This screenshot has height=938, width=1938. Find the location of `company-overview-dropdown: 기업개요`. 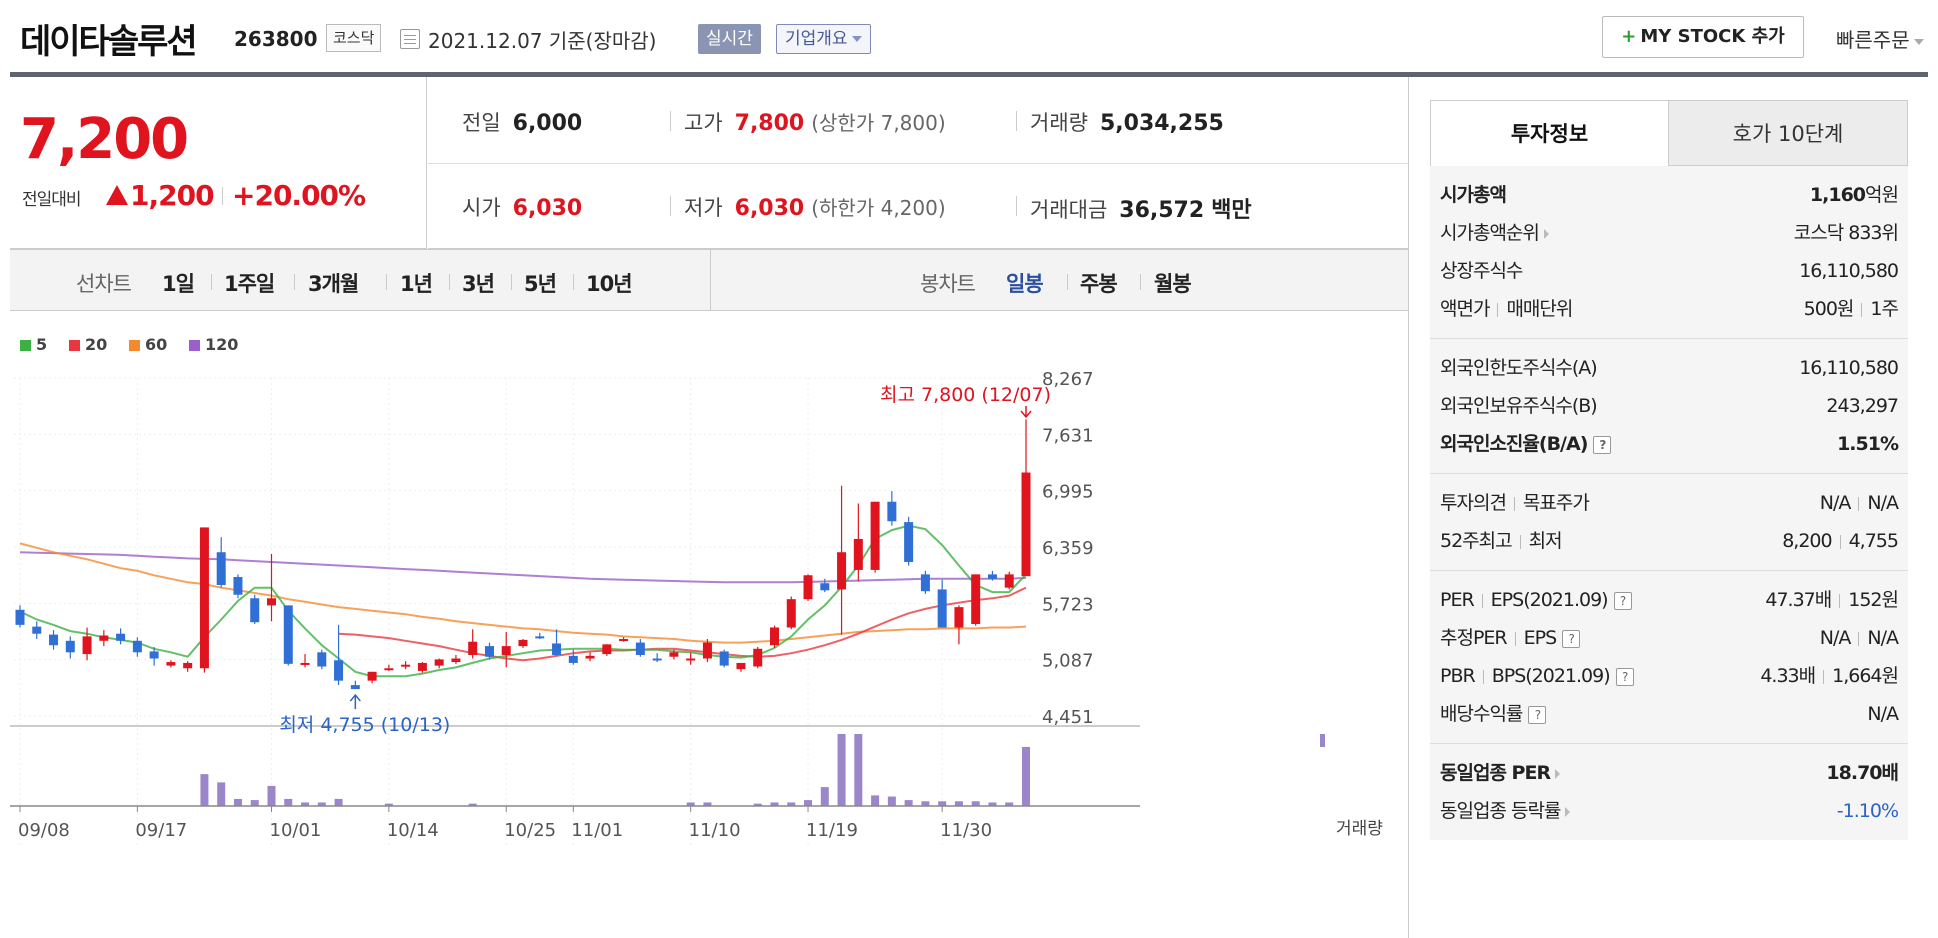

company-overview-dropdown: 기업개요 is located at coordinates (823, 39).